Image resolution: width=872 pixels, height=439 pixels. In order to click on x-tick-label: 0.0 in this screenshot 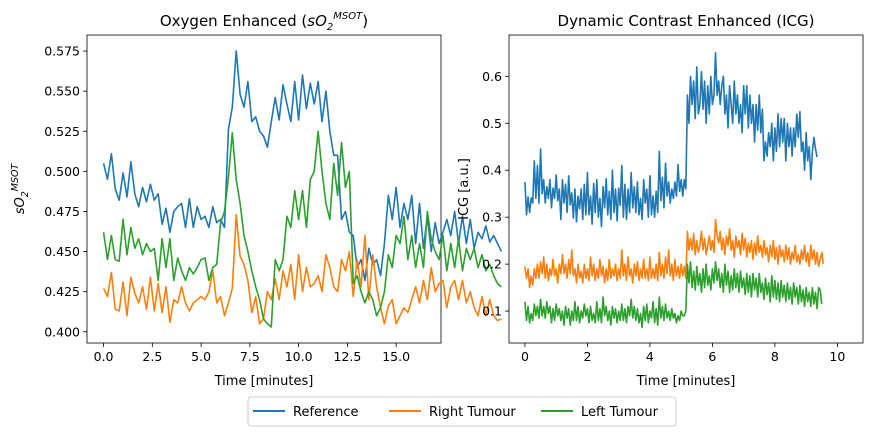, I will do `click(104, 356)`.